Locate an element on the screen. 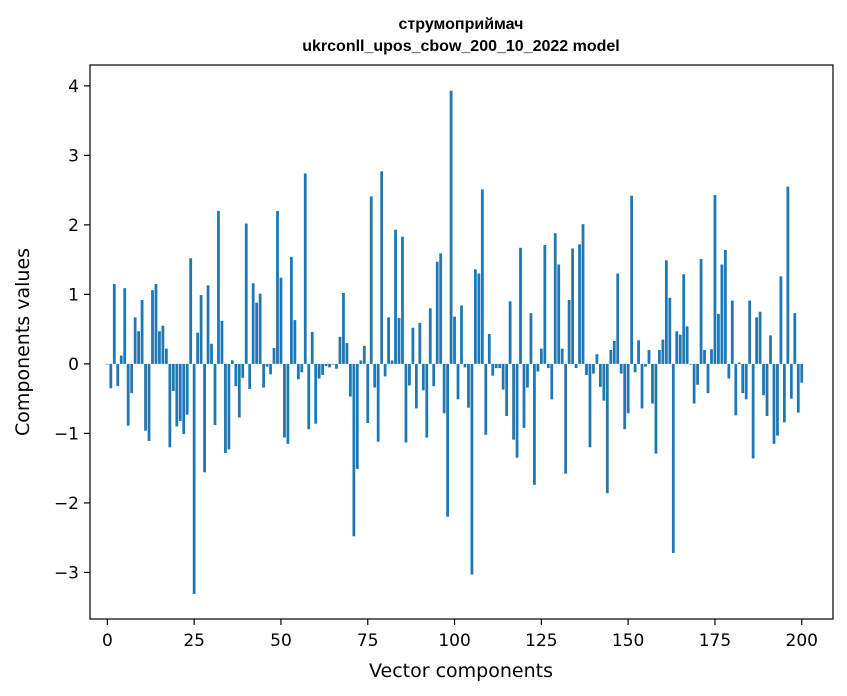 This screenshot has width=847, height=696. y-tick-label: −2 is located at coordinates (66, 504).